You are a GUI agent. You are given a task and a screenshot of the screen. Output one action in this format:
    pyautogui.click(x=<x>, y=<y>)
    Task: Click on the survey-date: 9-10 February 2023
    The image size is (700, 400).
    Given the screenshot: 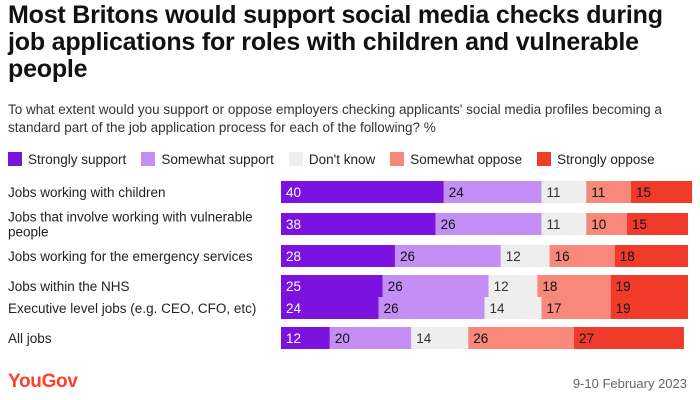 What is the action you would take?
    pyautogui.click(x=629, y=383)
    